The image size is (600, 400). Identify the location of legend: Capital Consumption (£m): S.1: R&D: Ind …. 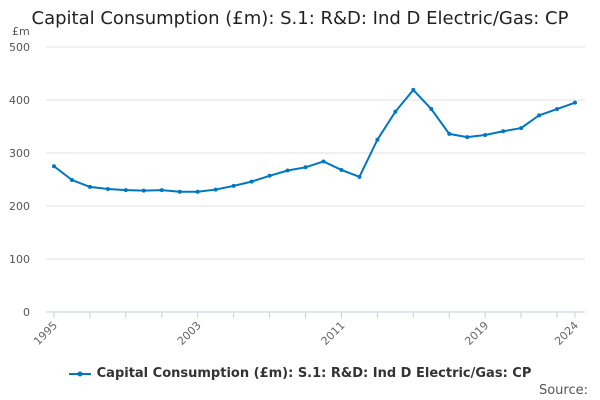
(300, 373).